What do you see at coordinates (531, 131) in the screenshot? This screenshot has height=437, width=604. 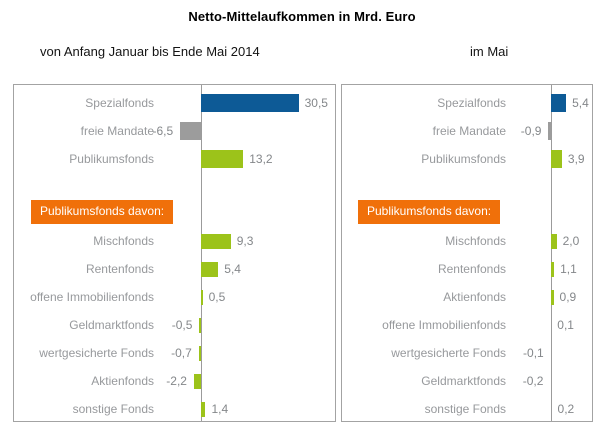 I see `value-label: -0,9` at bounding box center [531, 131].